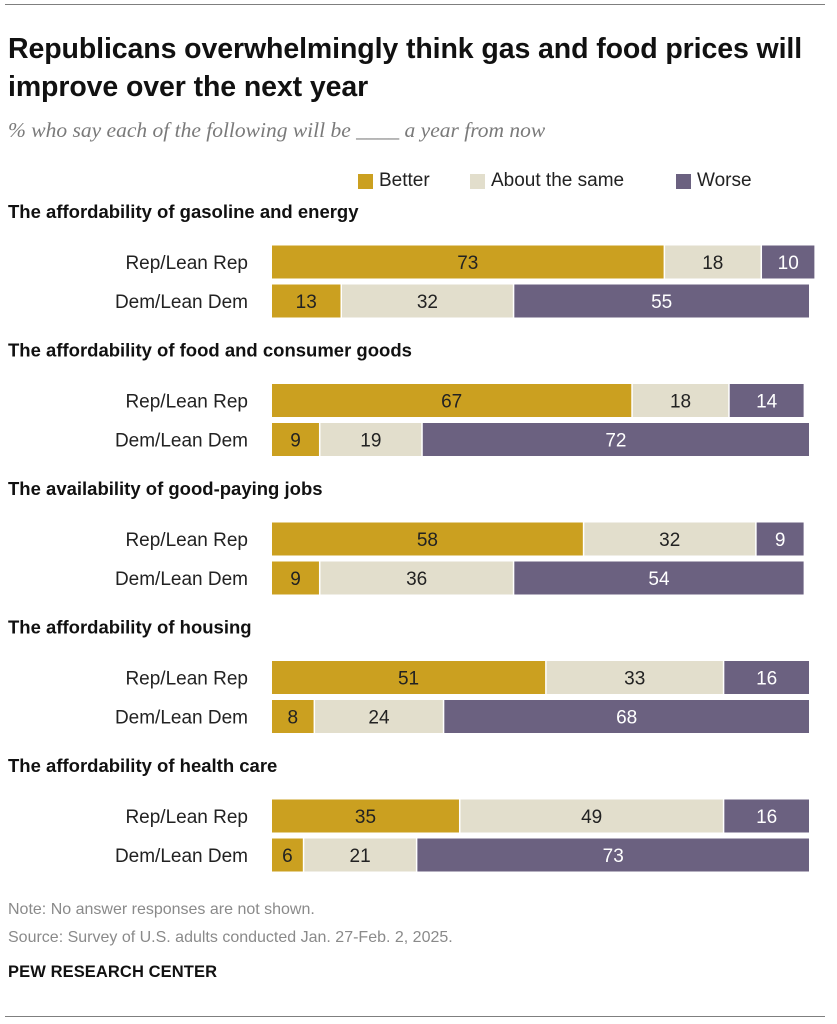  I want to click on data-label-worse: 14, so click(767, 402).